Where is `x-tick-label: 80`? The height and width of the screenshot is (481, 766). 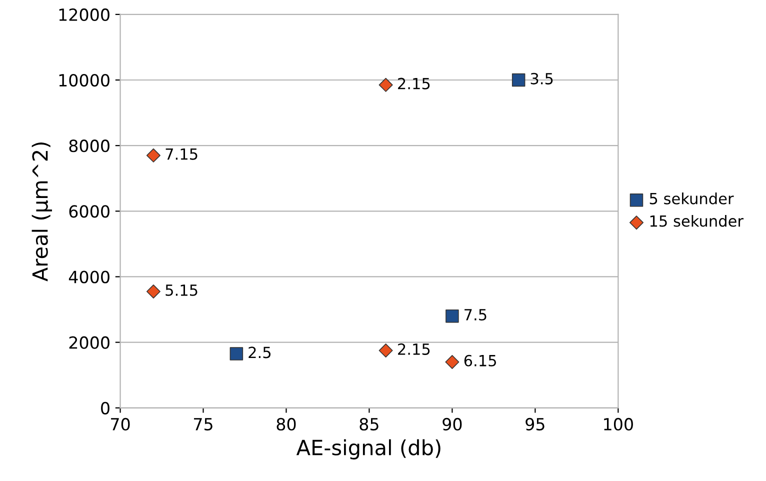 x-tick-label: 80 is located at coordinates (286, 424).